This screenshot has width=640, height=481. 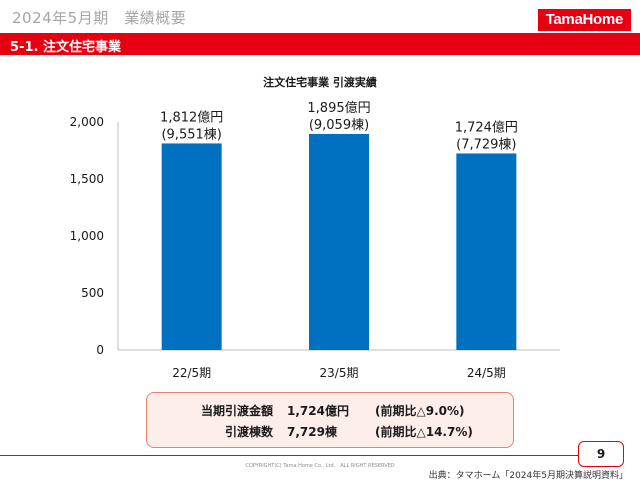 I want to click on data-label-units: (9,059棟), so click(x=339, y=125).